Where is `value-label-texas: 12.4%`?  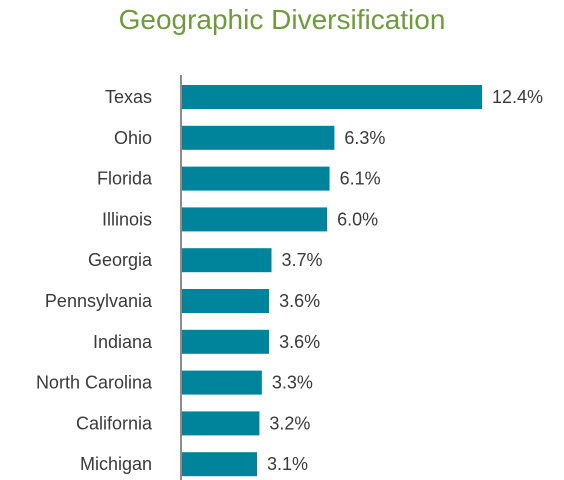
value-label-texas: 12.4% is located at coordinates (517, 97).